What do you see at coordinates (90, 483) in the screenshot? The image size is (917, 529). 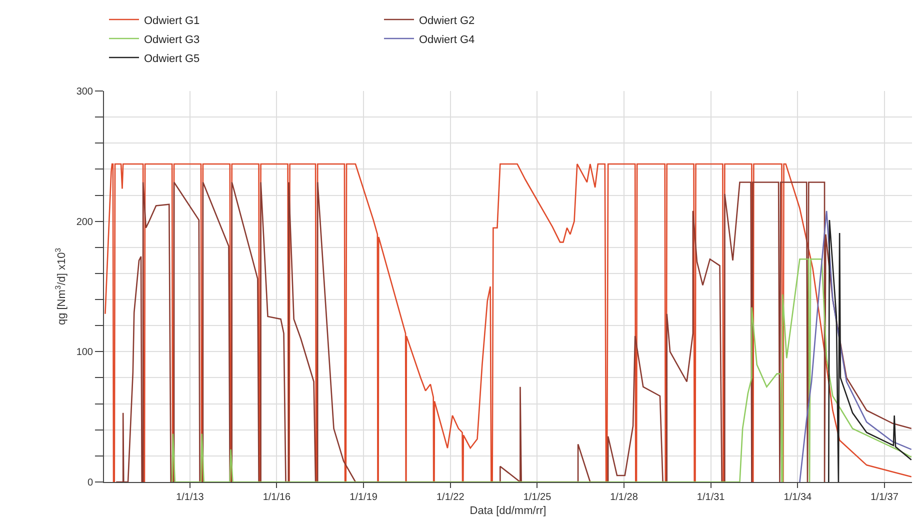 I see `y-tick-label: 0` at bounding box center [90, 483].